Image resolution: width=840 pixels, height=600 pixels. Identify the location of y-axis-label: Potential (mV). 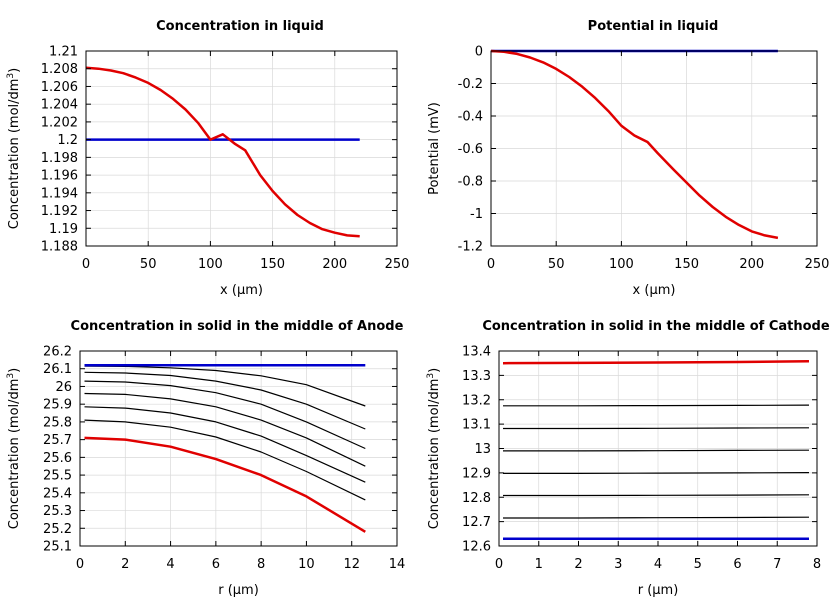
(434, 148).